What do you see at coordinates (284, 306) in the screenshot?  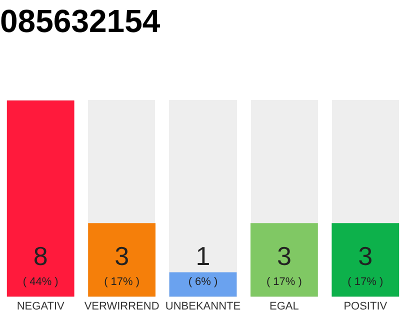 I see `x-tick-label: EGAL` at bounding box center [284, 306].